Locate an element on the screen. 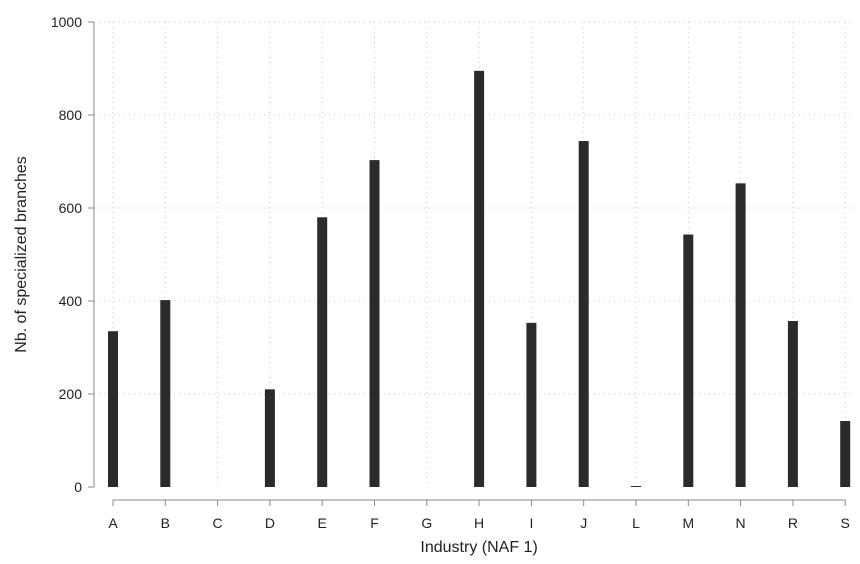  x-tick-label: M is located at coordinates (688, 523).